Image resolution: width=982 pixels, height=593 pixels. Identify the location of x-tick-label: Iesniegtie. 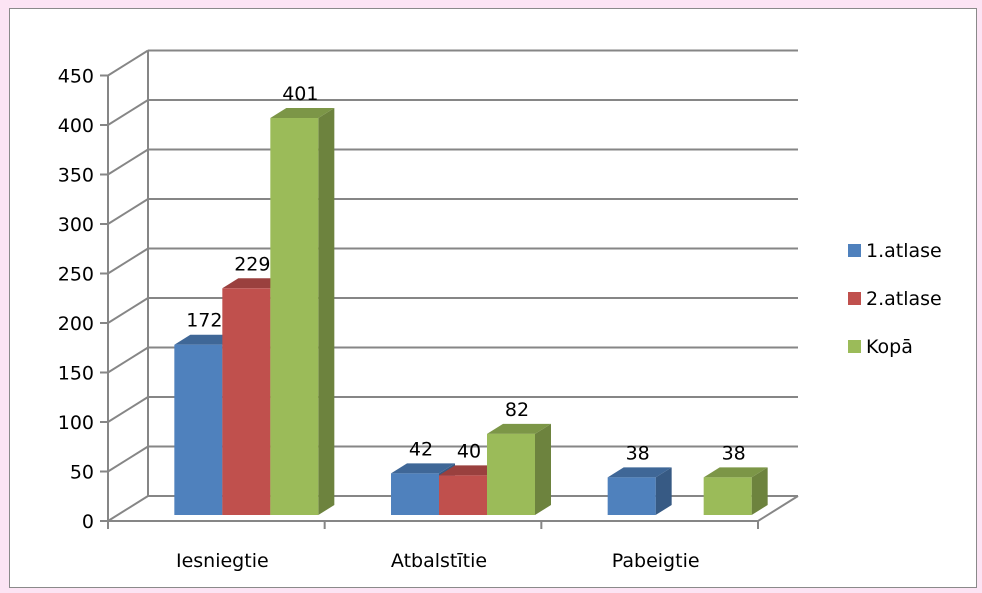
(222, 561).